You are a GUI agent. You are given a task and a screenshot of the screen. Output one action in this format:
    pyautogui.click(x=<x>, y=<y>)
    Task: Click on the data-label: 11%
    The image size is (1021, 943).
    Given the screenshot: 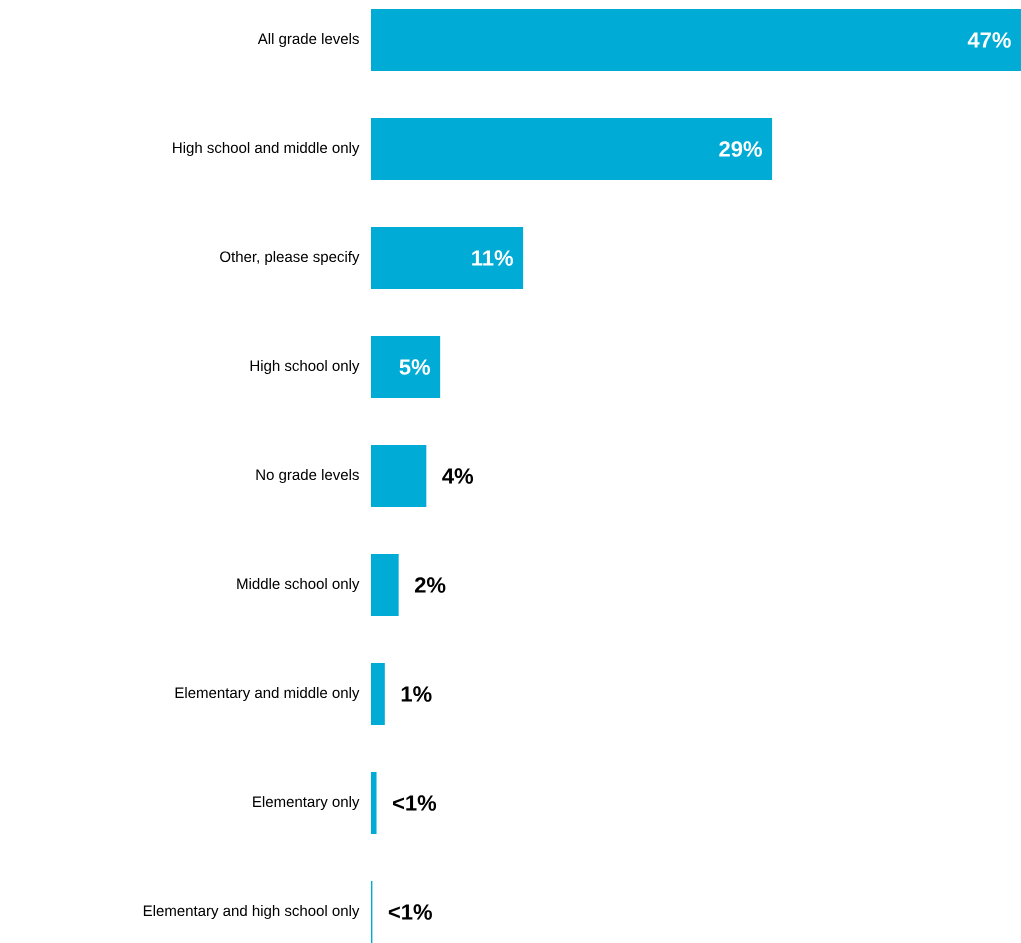 What is the action you would take?
    pyautogui.click(x=493, y=258)
    